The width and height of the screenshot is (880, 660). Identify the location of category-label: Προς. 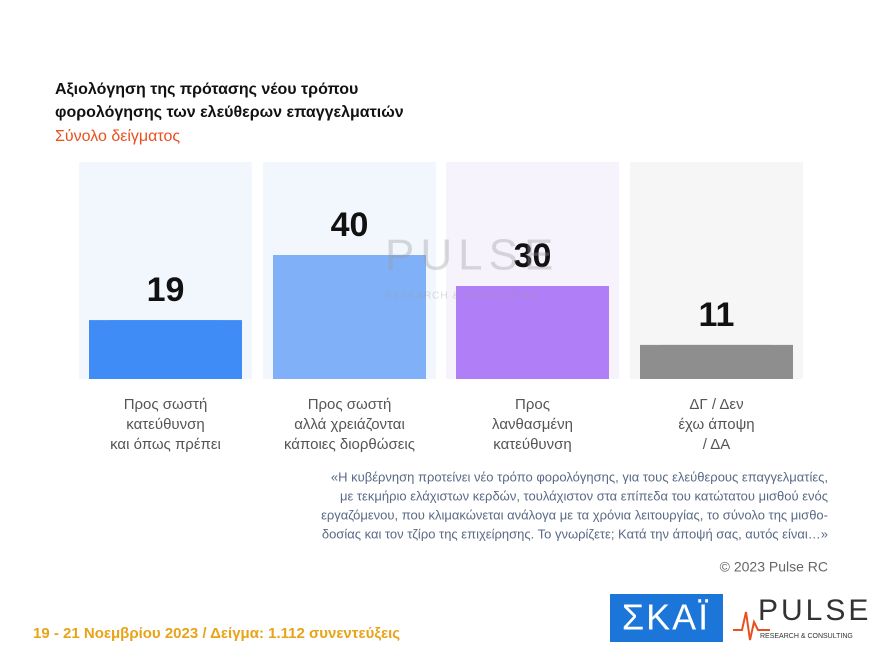
(532, 404).